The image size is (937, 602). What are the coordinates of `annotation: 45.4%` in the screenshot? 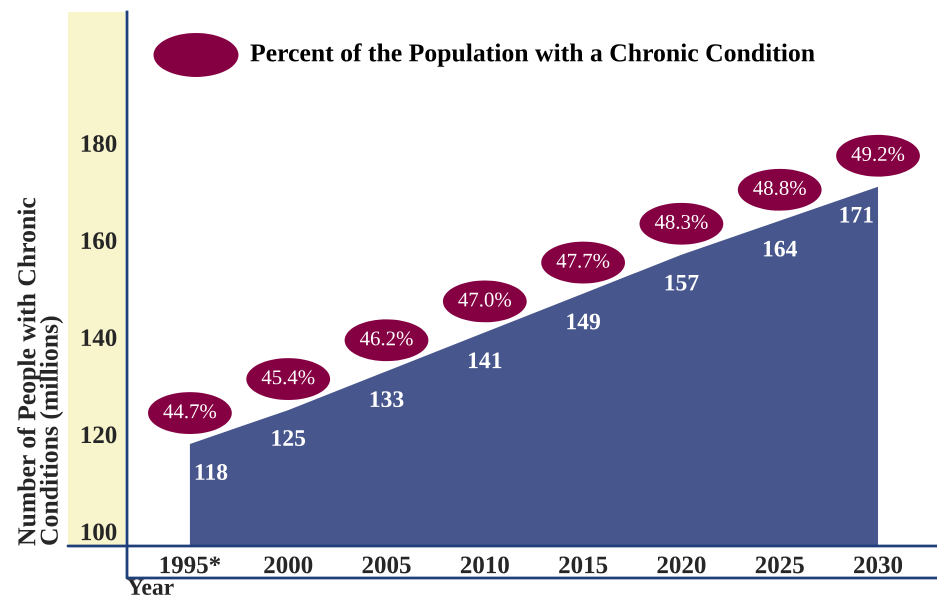 It's located at (288, 377).